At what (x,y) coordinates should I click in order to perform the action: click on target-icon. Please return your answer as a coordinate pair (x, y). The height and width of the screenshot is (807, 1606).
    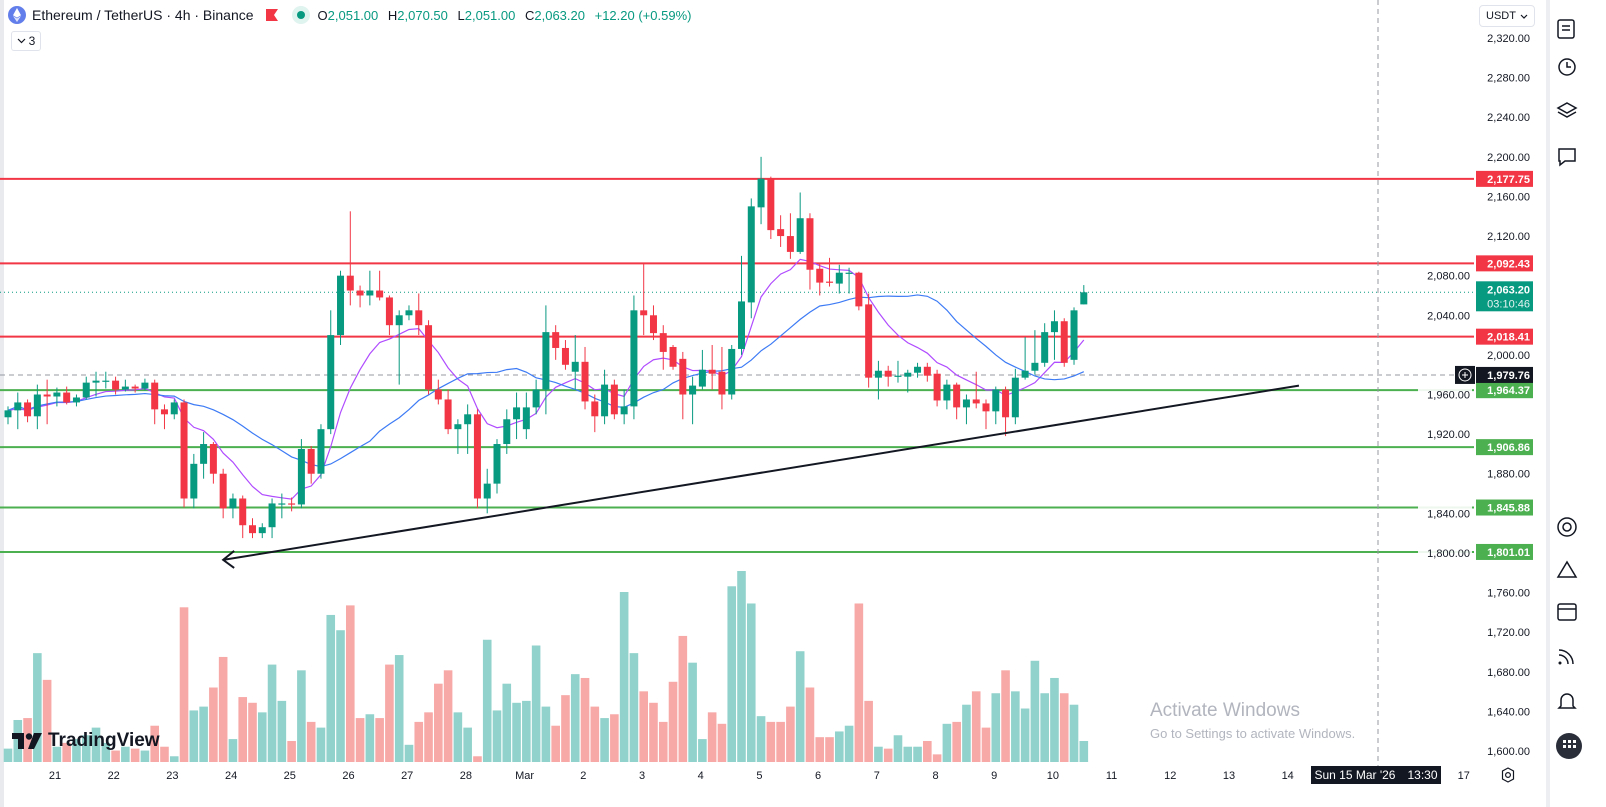
    Looking at the image, I should click on (1567, 527).